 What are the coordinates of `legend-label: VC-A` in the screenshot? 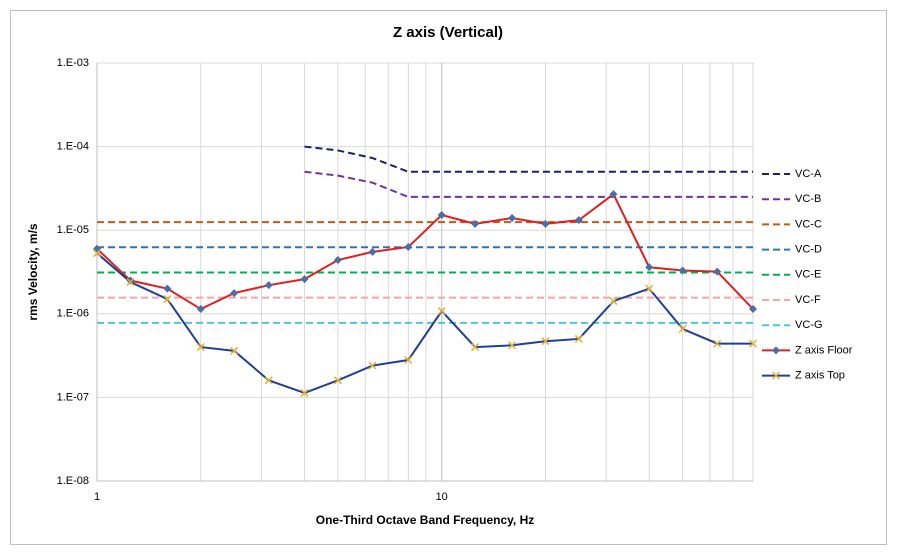 It's located at (808, 174).